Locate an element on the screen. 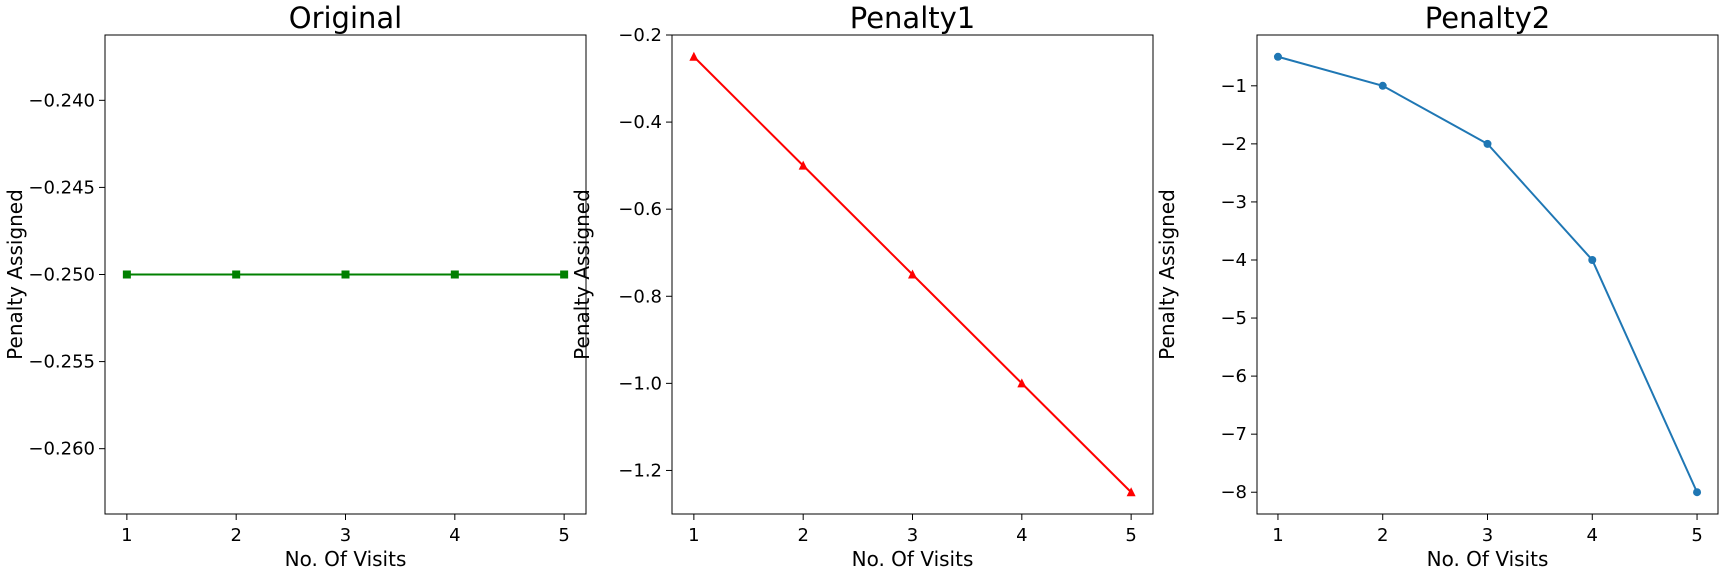  y-tick-label: −2 is located at coordinates (1233, 144).